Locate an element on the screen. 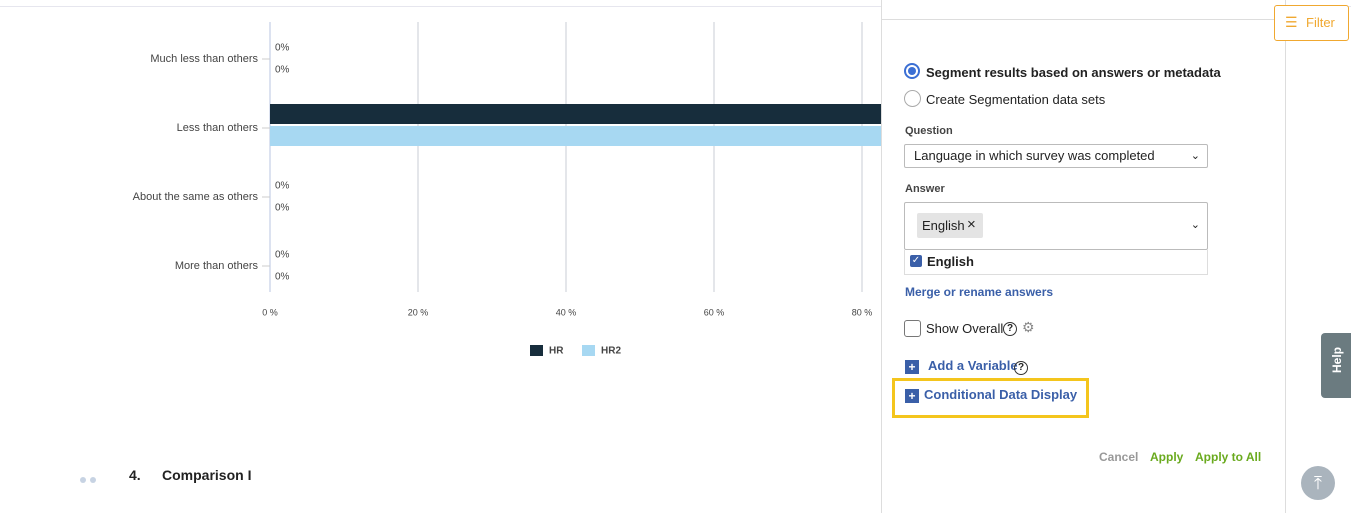  answer-option: ✓ English is located at coordinates (1056, 262).